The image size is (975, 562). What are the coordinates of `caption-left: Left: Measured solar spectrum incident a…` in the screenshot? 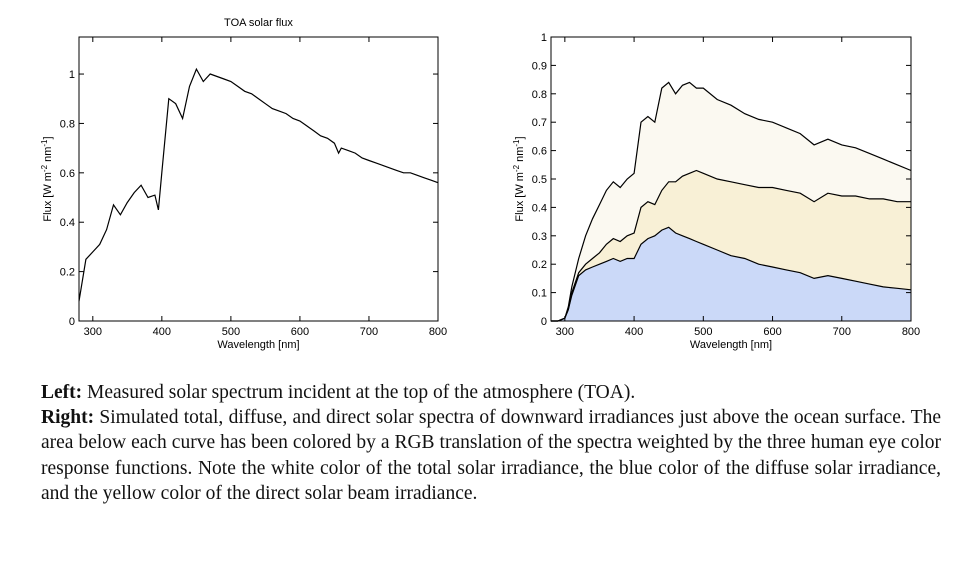 It's located at (491, 392).